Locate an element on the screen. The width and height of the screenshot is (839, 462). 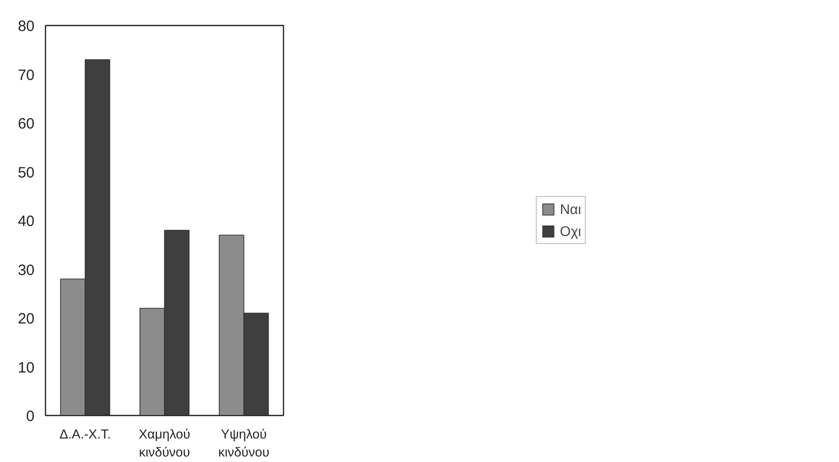
y-tick-label: 20 is located at coordinates (26, 319).